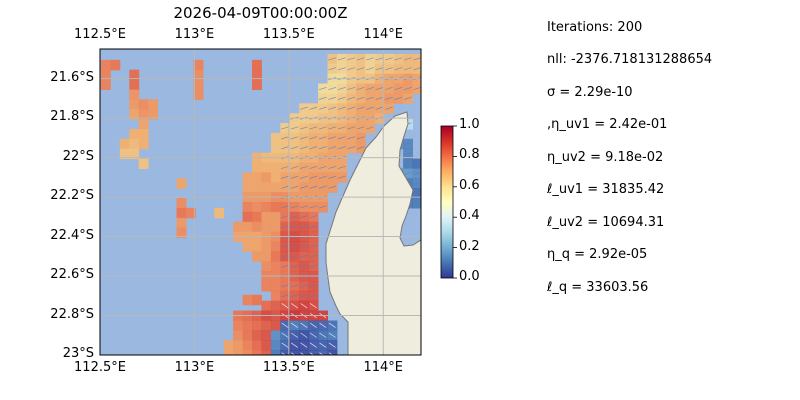  I want to click on y-tick-label: 22.4°S, so click(72, 235).